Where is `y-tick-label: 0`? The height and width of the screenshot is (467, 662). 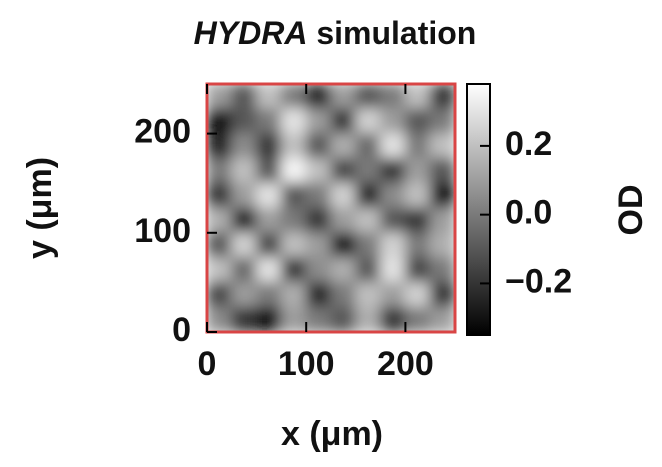 y-tick-label: 0 is located at coordinates (181, 330).